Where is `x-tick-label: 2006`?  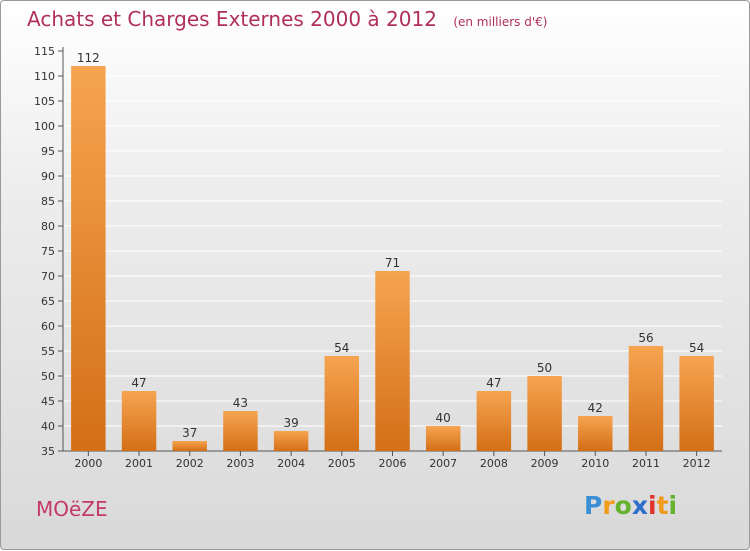 x-tick-label: 2006 is located at coordinates (393, 463).